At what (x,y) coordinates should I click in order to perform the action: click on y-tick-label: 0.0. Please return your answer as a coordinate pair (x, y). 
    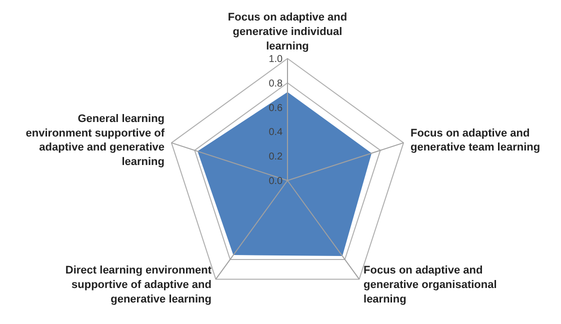
    Looking at the image, I should click on (276, 181).